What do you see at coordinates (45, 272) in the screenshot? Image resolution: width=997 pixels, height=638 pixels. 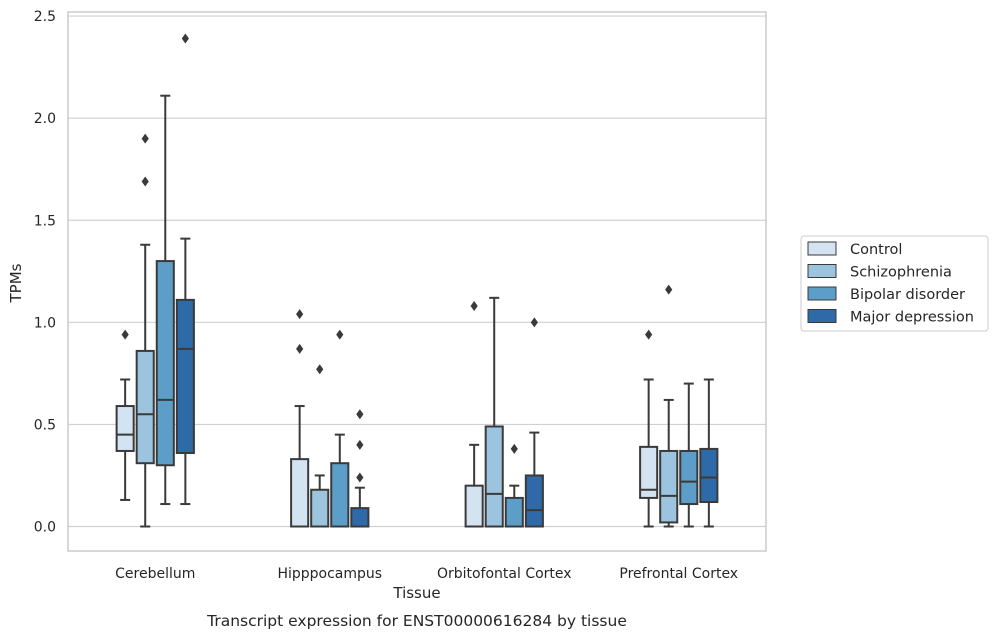 I see `y-axis-ticks: 0.0 0.5 1.0 1.5 2.0 2.5` at bounding box center [45, 272].